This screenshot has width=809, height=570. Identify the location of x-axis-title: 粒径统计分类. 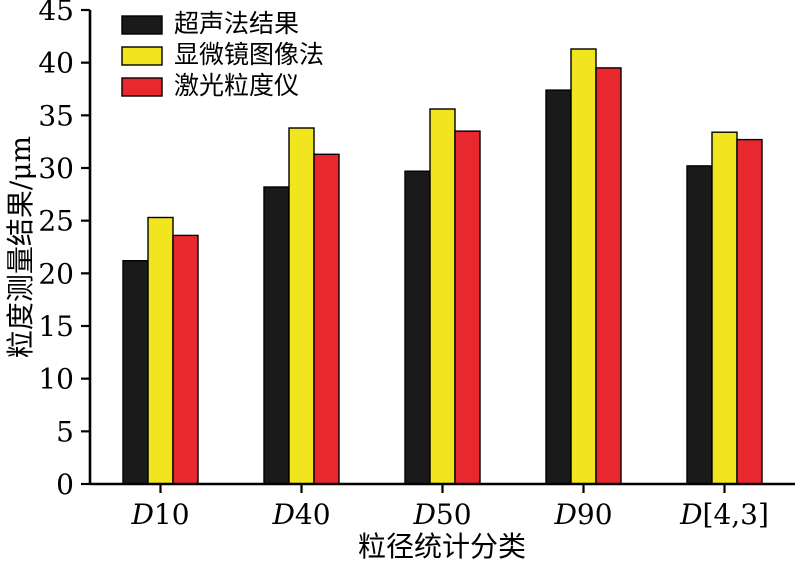
(442, 546).